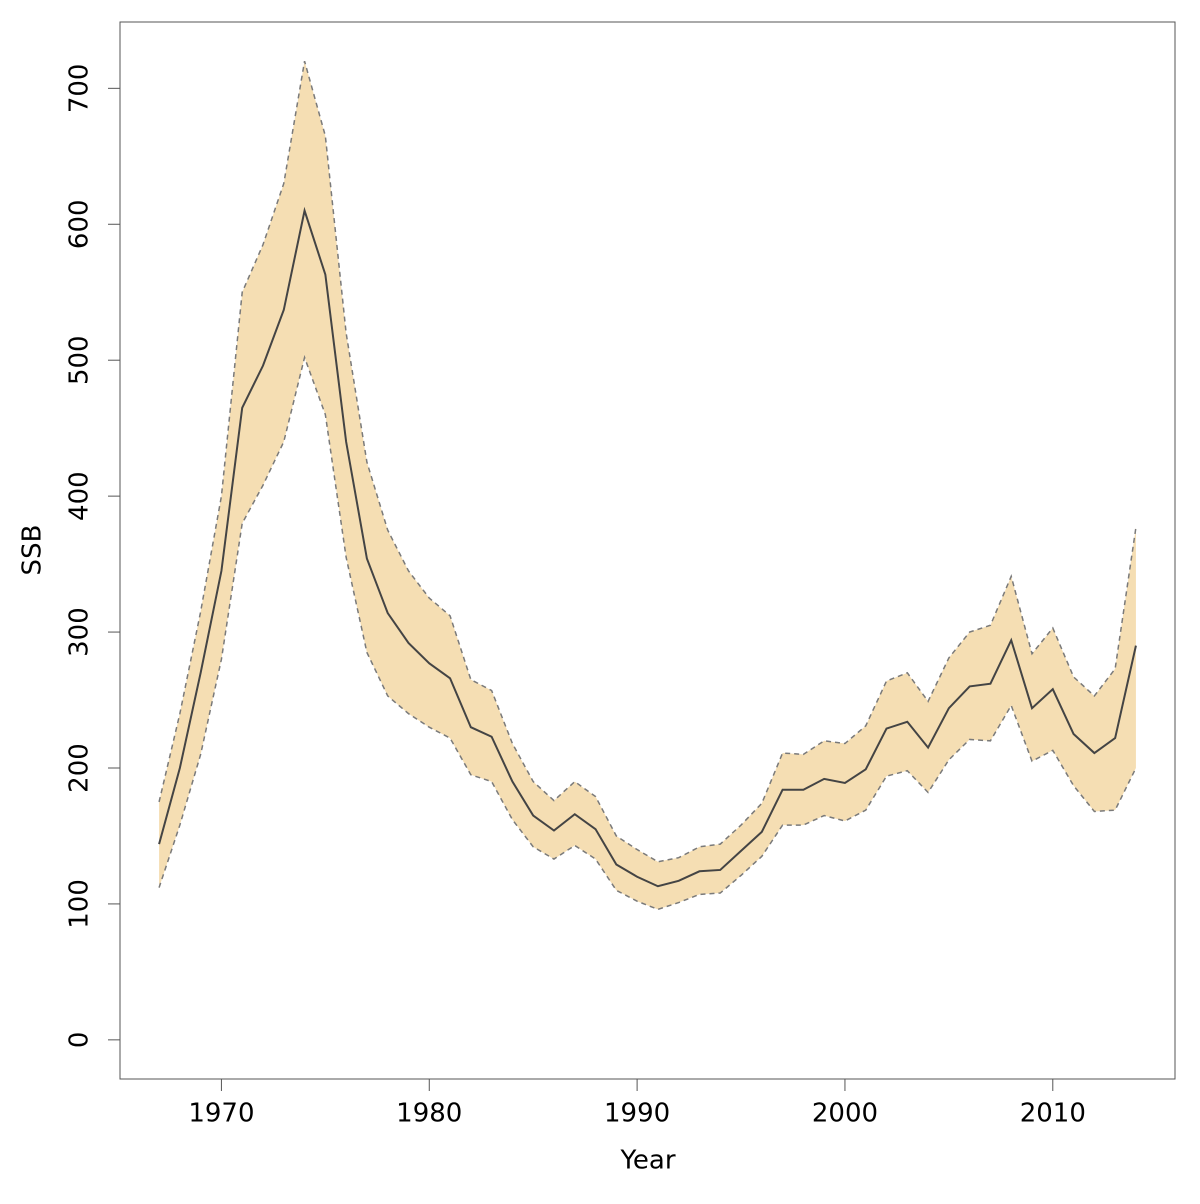  What do you see at coordinates (80, 632) in the screenshot?
I see `y-tick-label: 300` at bounding box center [80, 632].